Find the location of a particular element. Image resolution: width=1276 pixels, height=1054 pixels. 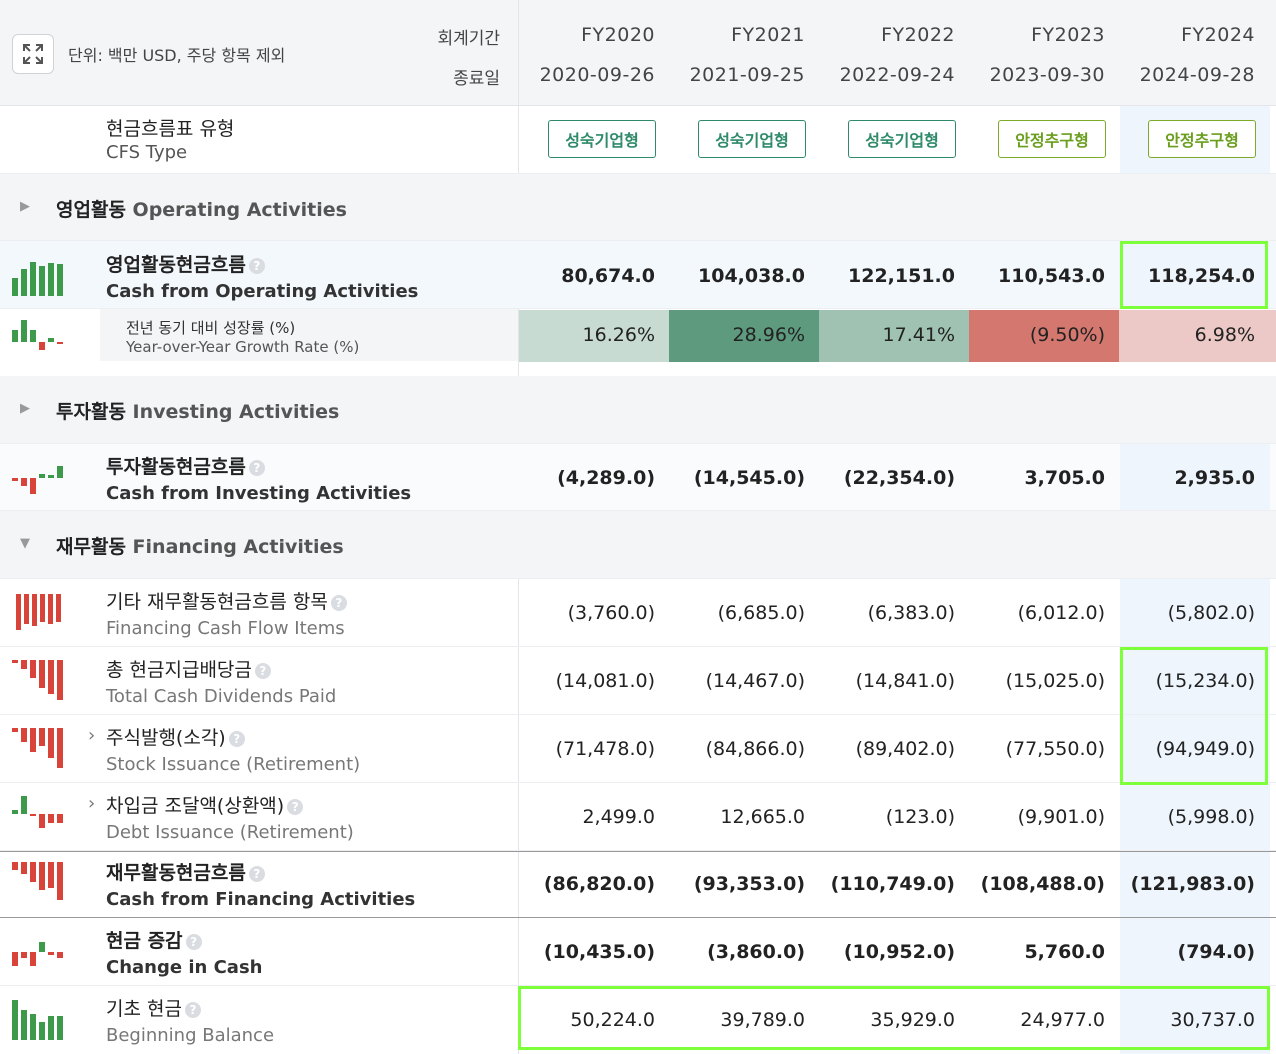

cfs-type-badge: 안정추구형 is located at coordinates (1052, 139).